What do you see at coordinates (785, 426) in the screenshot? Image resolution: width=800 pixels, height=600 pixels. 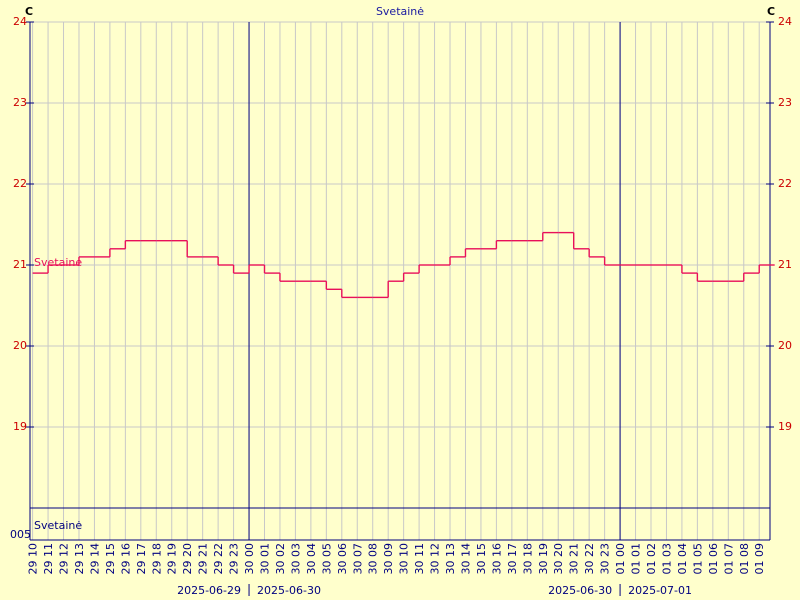 I see `y-tick-label-right: 19` at bounding box center [785, 426].